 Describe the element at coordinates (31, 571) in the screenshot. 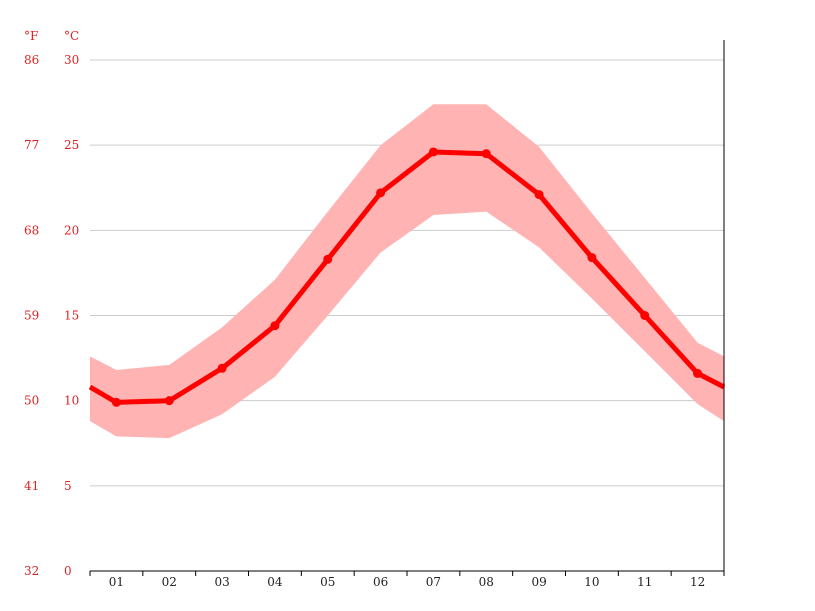

I see `ytick-fahrenheit-32: 32` at that location.